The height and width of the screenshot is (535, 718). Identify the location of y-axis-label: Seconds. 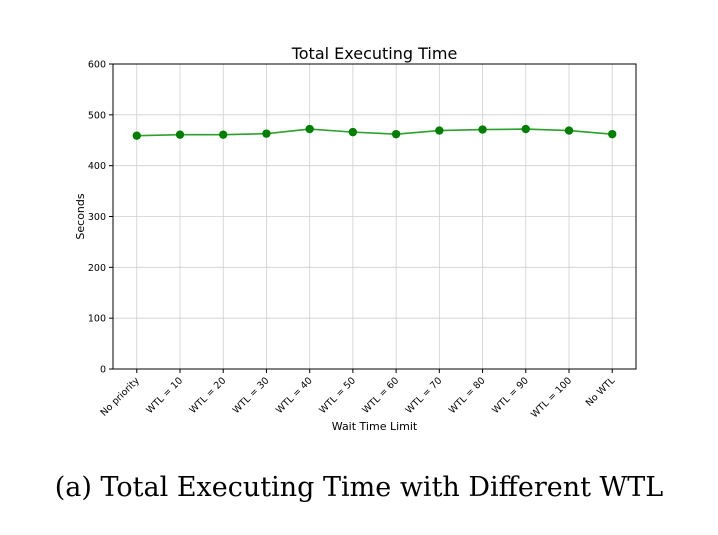
(80, 216).